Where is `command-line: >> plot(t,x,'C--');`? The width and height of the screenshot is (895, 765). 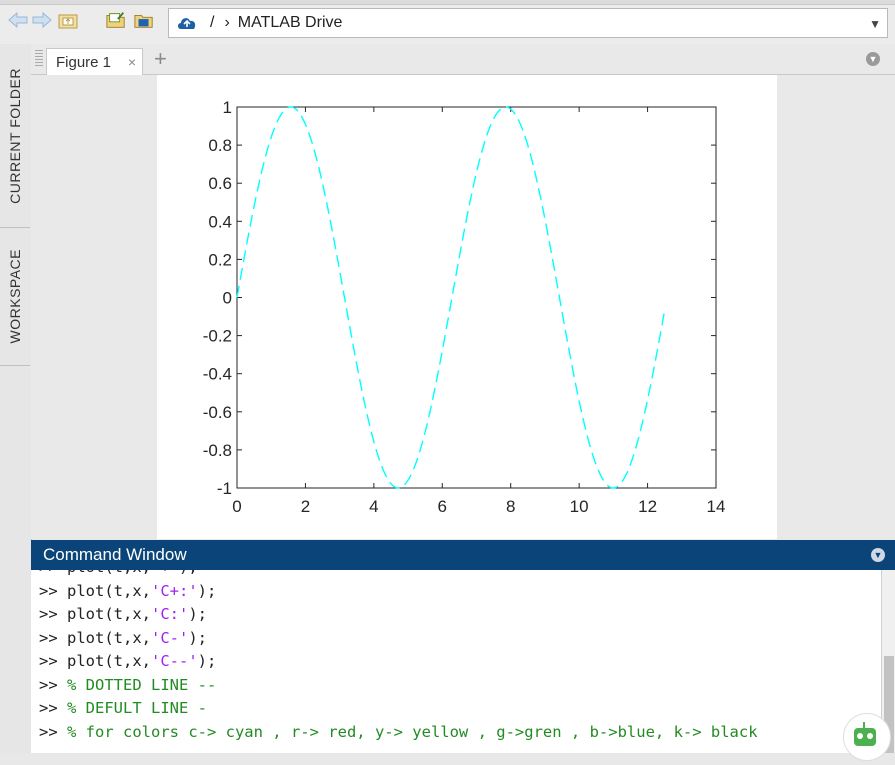 command-line: >> plot(t,x,'C--'); is located at coordinates (127, 661).